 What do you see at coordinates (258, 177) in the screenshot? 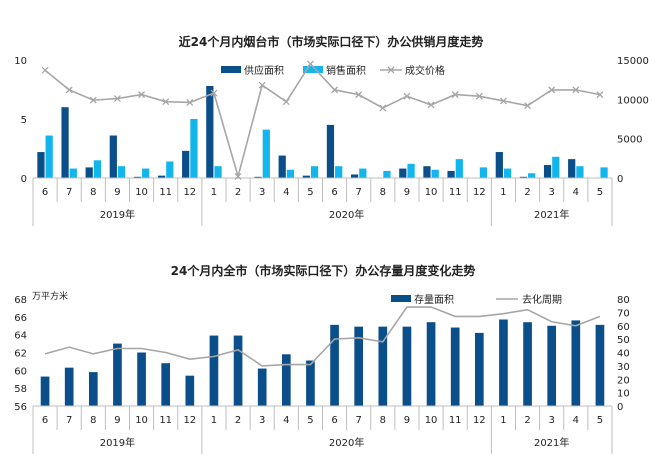
I see `bar-供应面积-9` at bounding box center [258, 177].